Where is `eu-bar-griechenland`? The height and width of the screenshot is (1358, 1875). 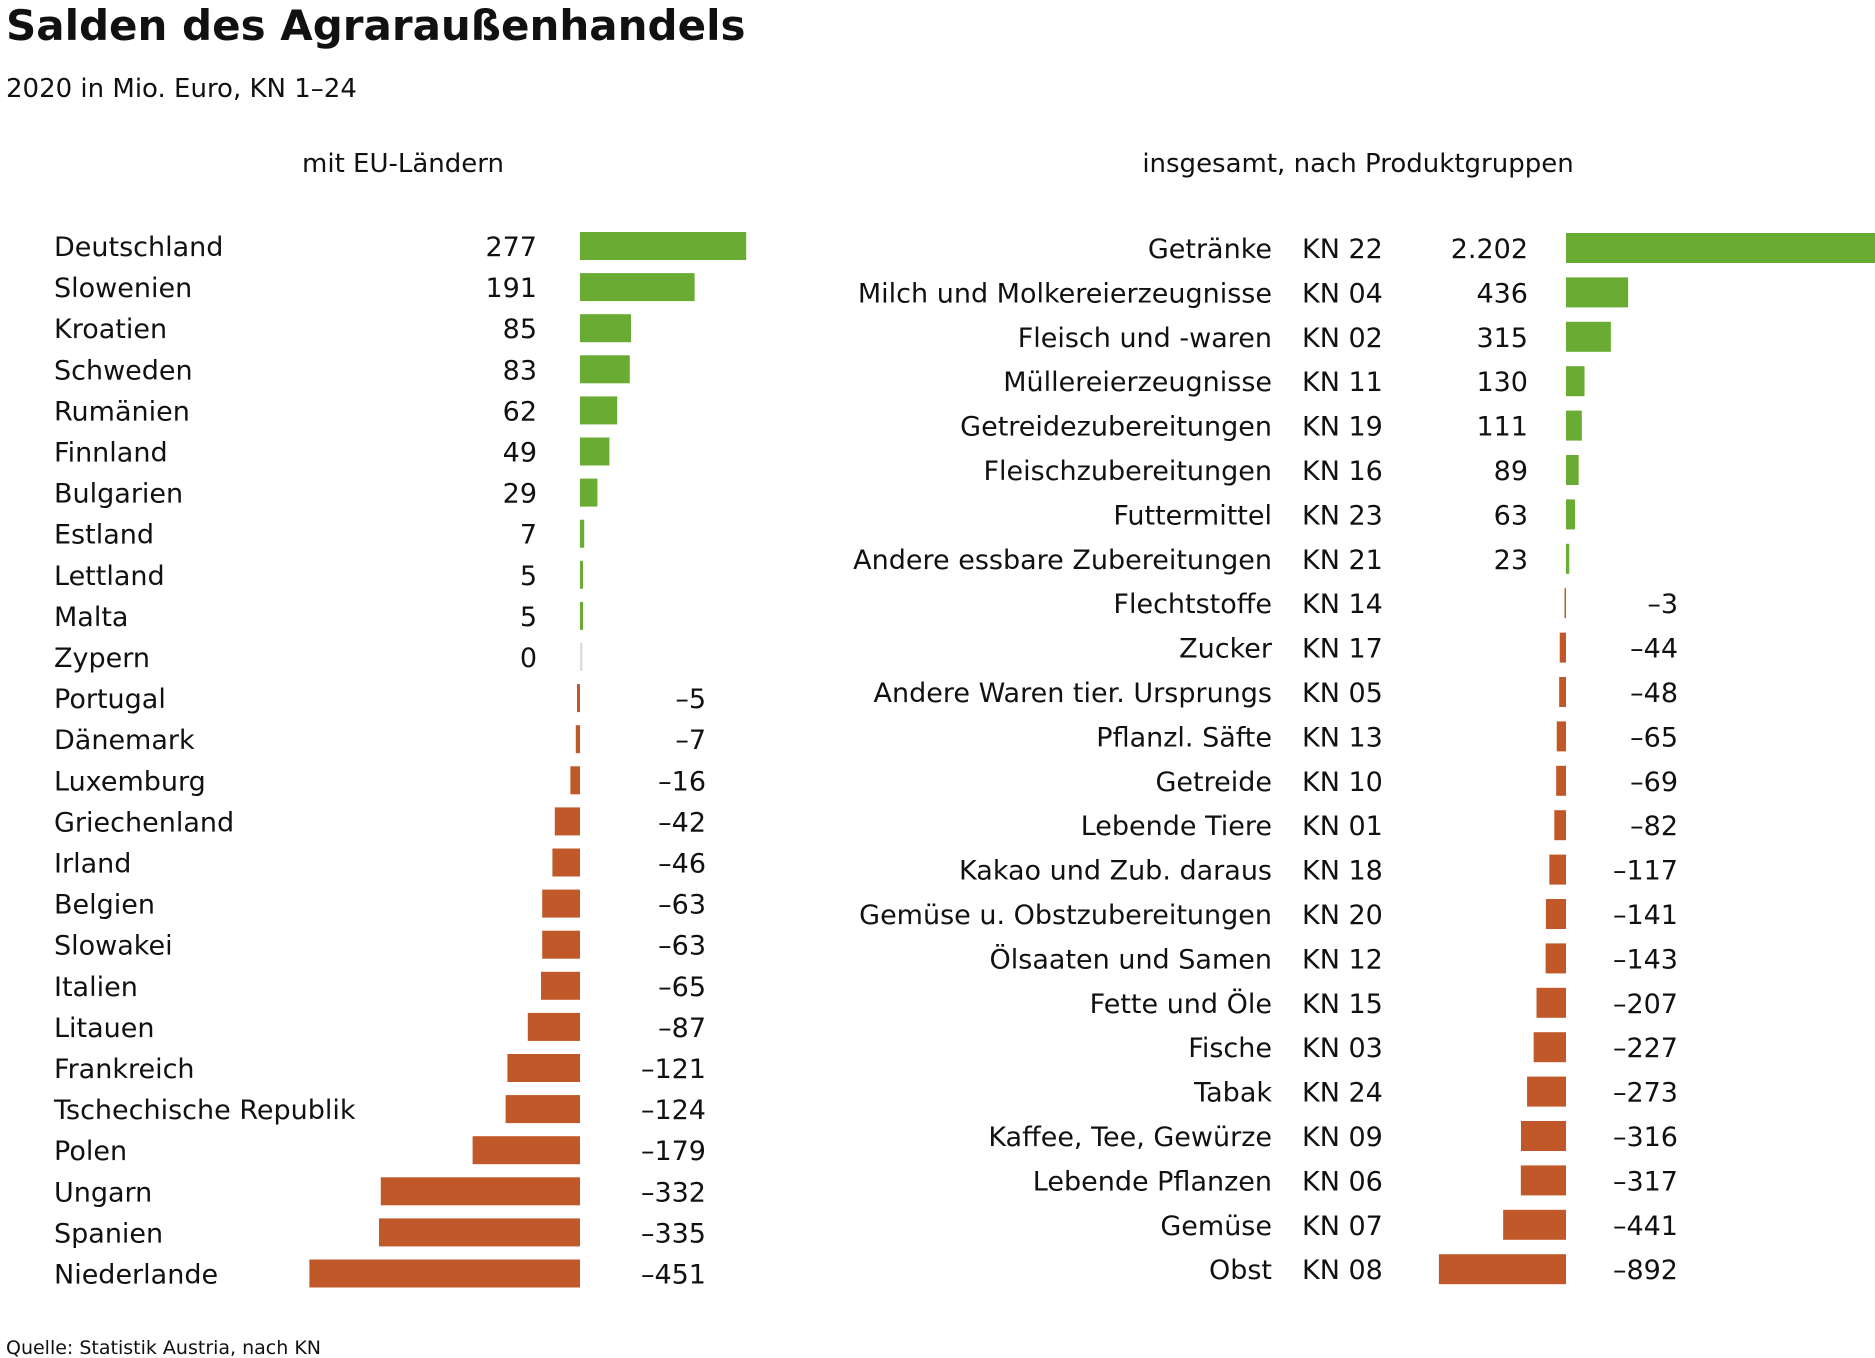 eu-bar-griechenland is located at coordinates (567, 821).